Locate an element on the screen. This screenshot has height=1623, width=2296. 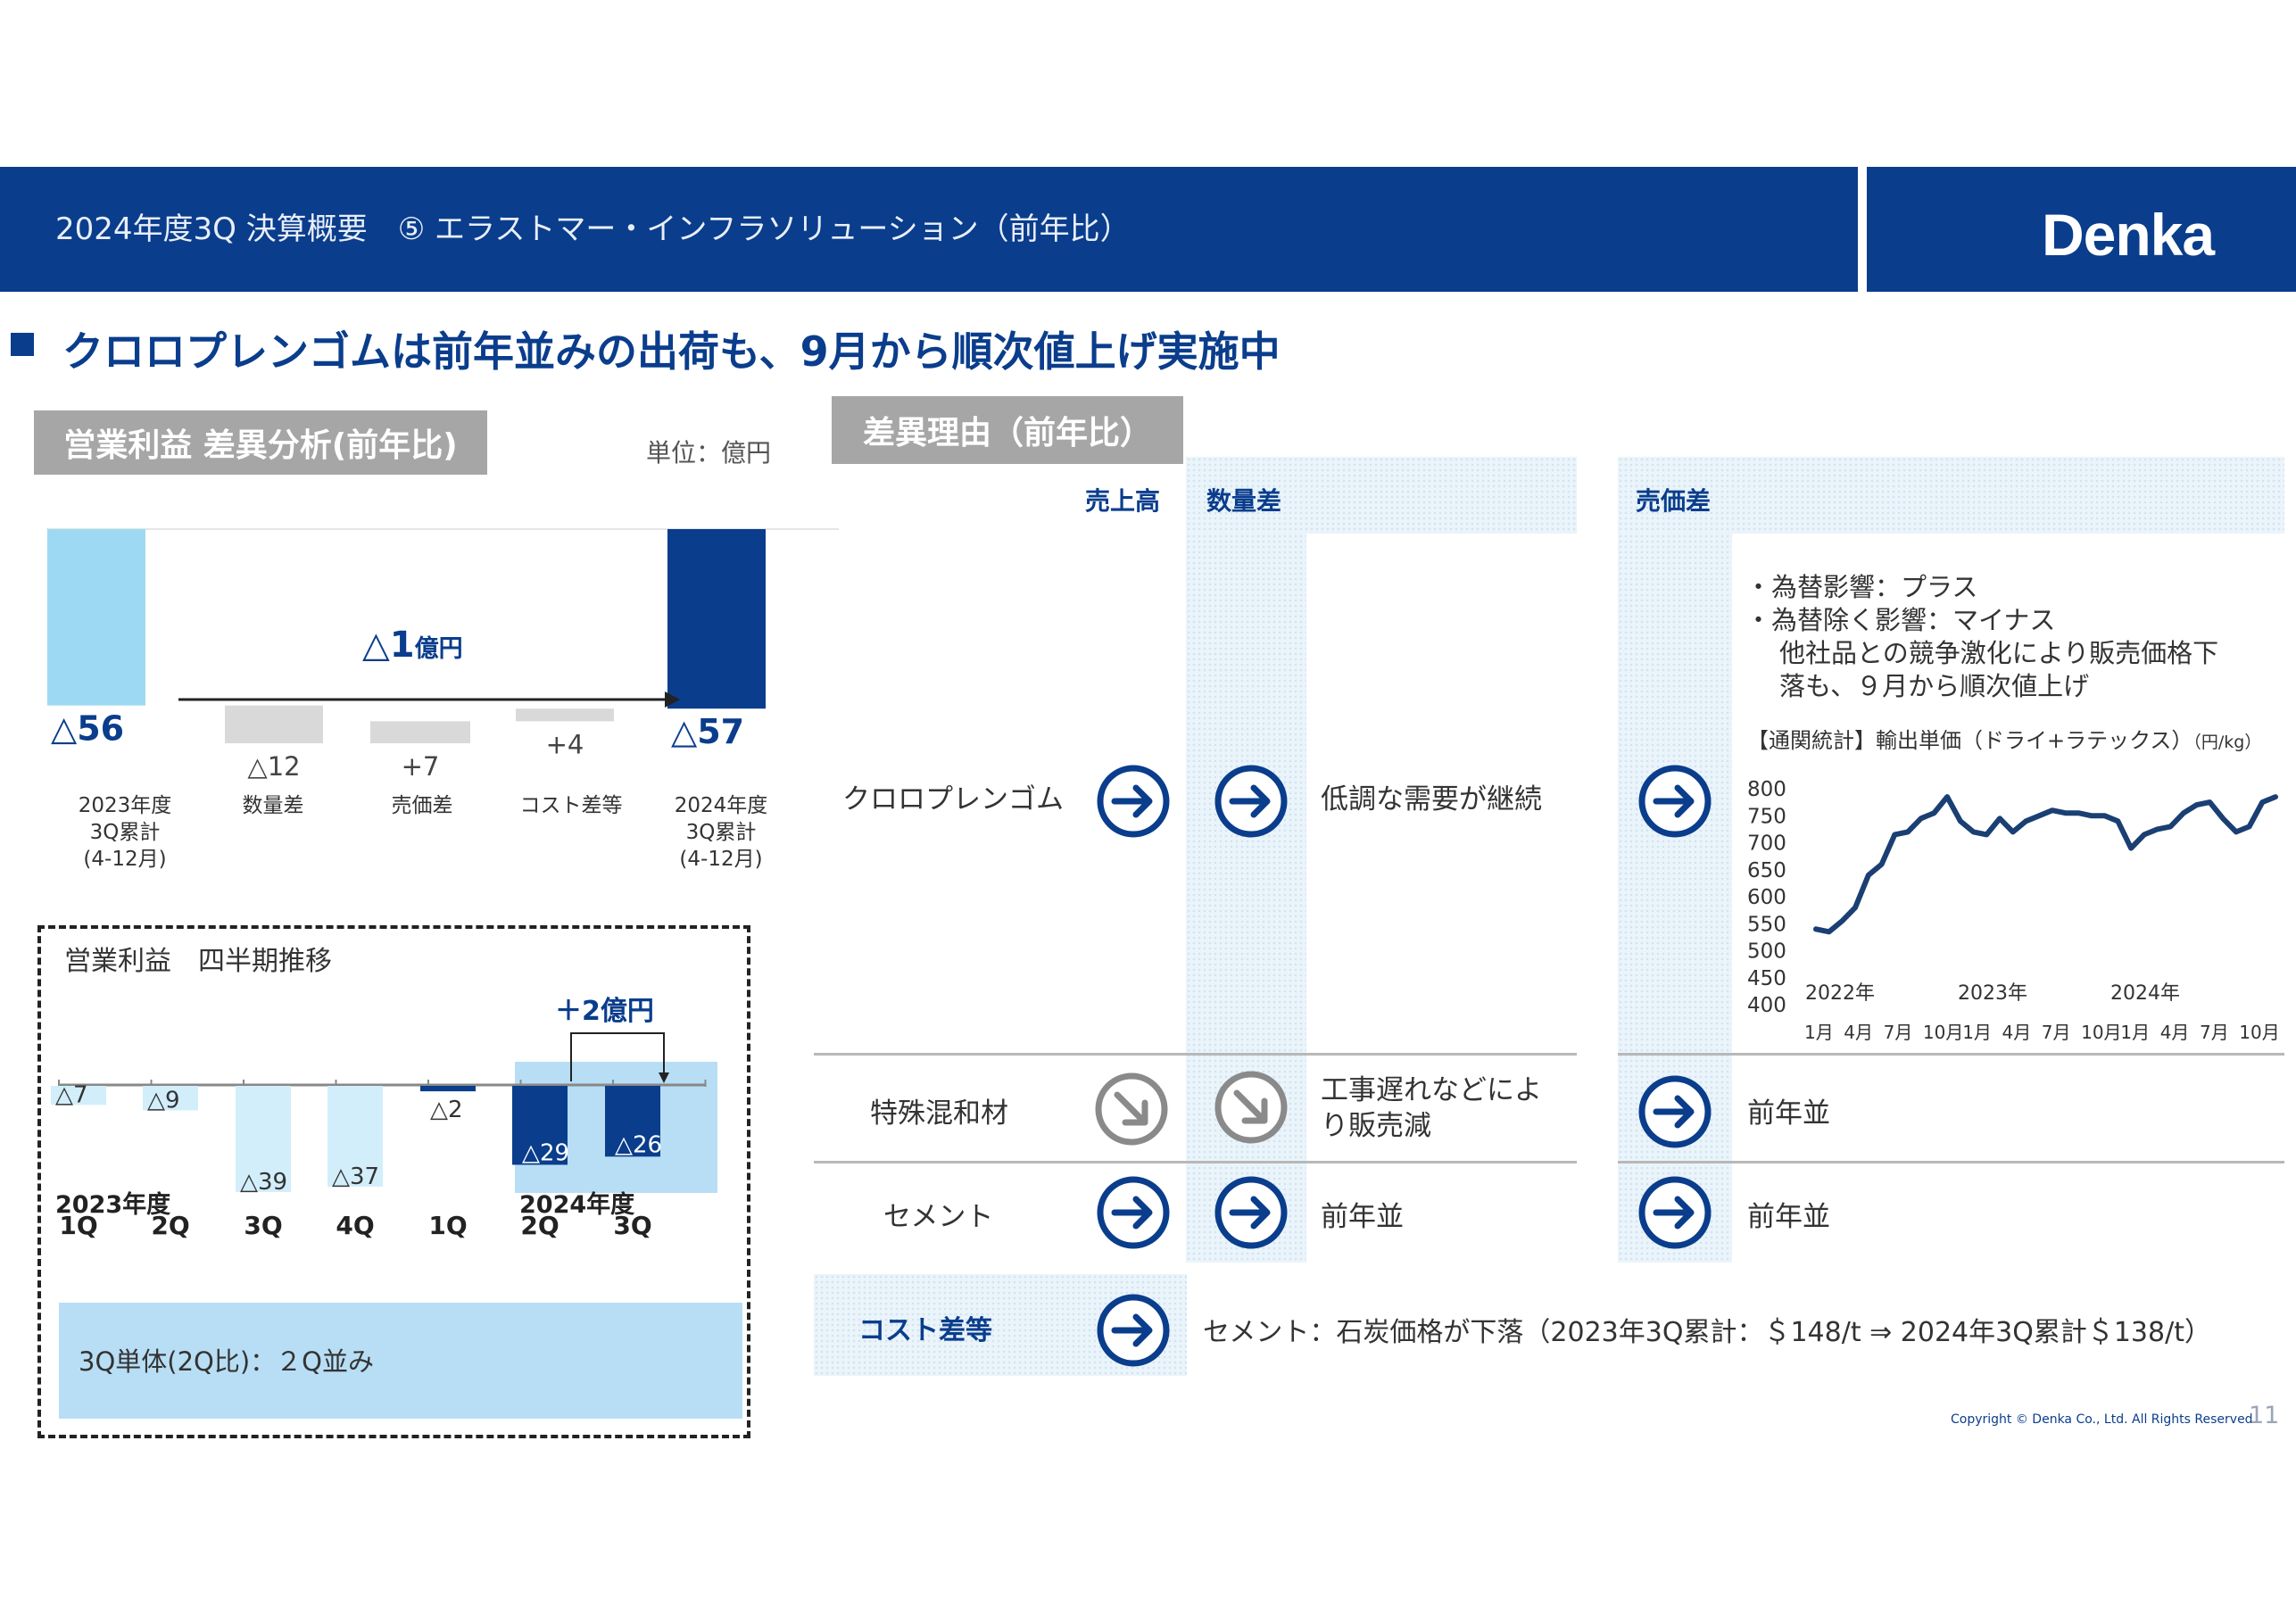
waterfall-note: △1億円 is located at coordinates (412, 645).